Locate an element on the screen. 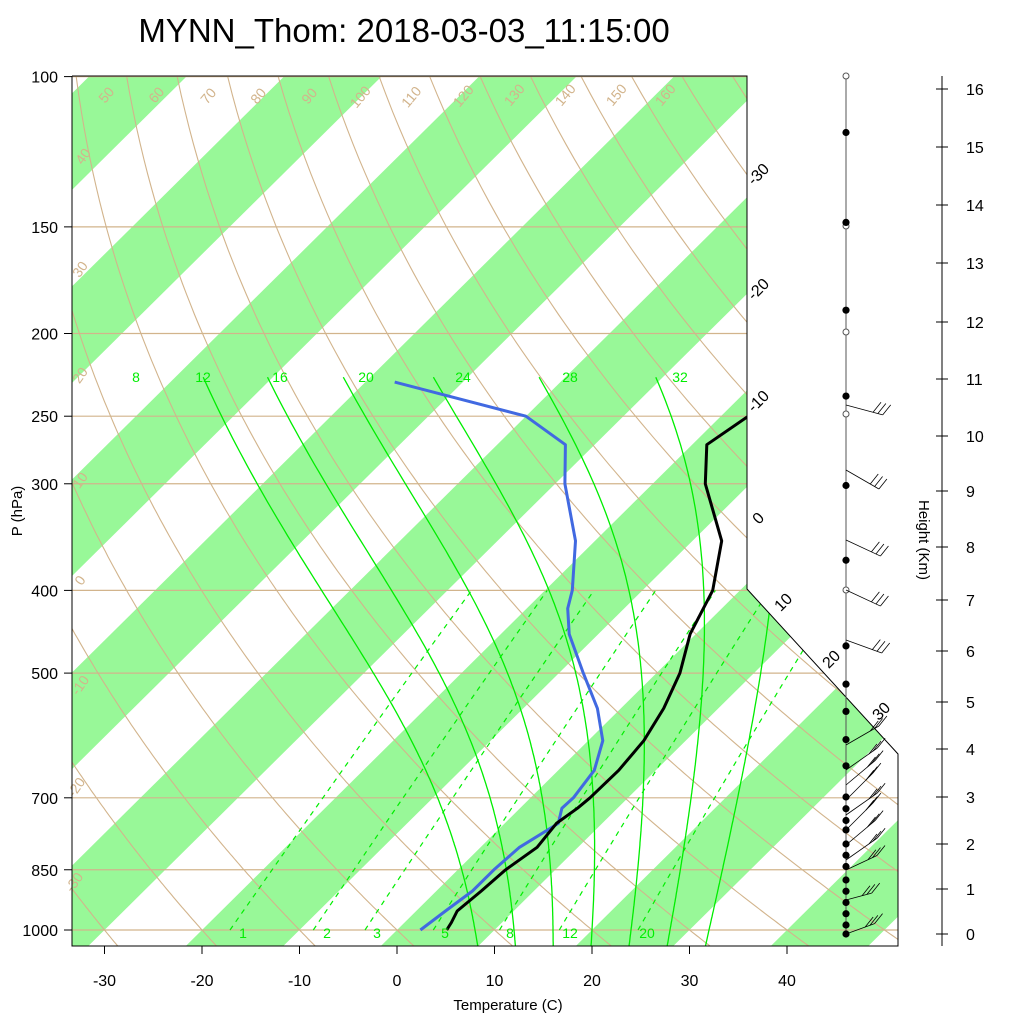 The image size is (1024, 1024). x-tick-label: 20 is located at coordinates (592, 981).